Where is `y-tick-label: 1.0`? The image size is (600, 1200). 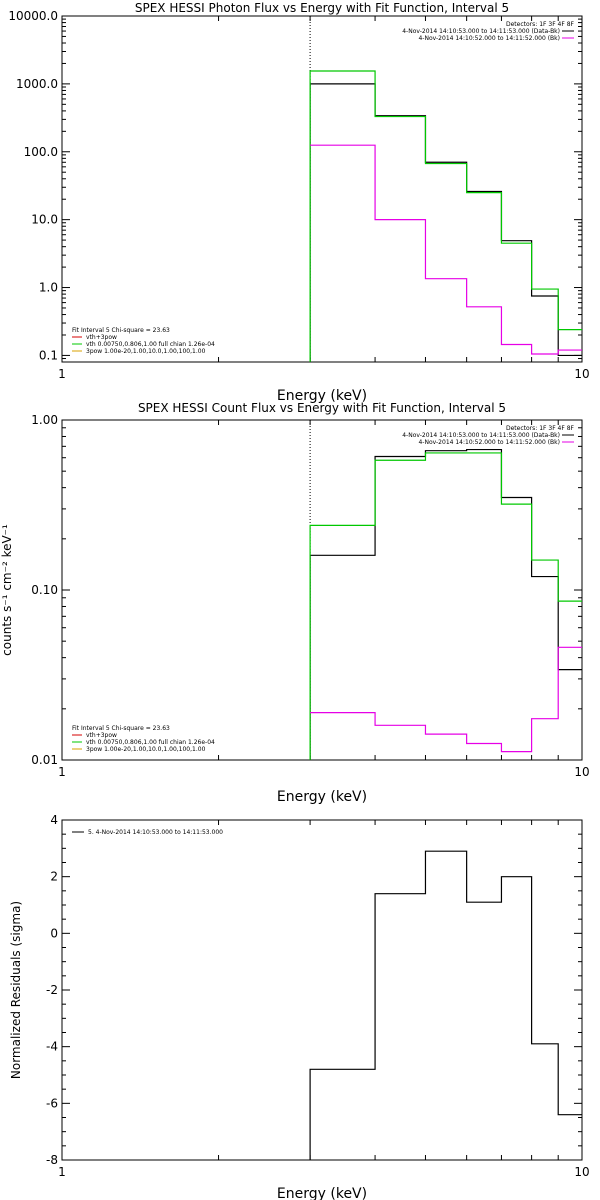 y-tick-label: 1.0 is located at coordinates (48, 288).